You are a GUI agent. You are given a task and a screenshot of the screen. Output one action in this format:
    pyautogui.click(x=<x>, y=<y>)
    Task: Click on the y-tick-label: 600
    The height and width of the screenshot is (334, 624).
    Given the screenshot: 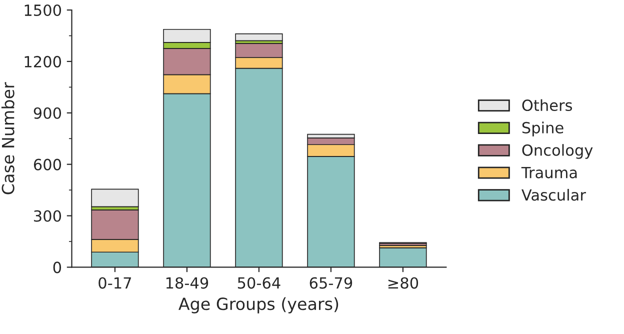 What is the action you would take?
    pyautogui.click(x=48, y=164)
    